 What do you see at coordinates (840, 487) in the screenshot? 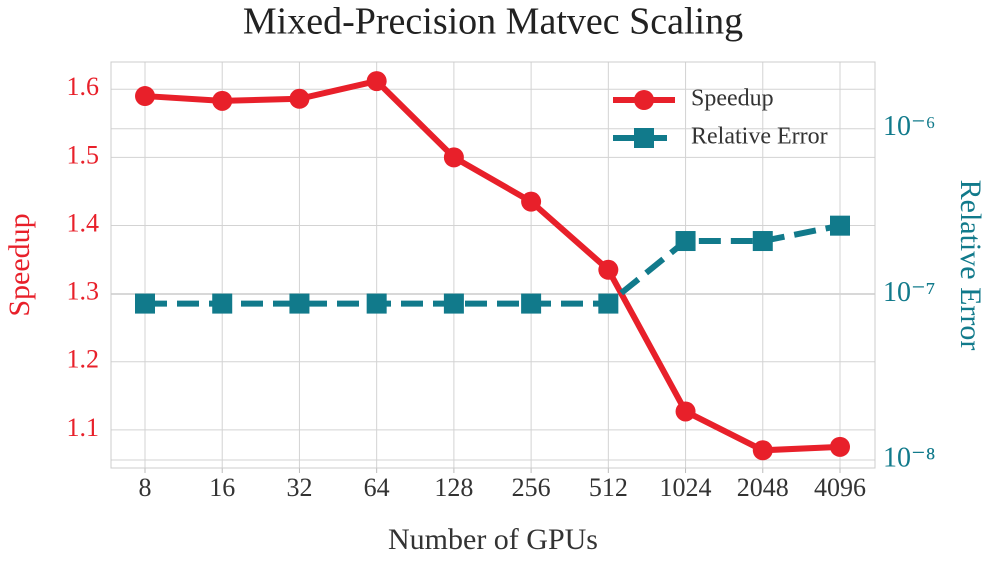
I see `x-tick-label: 4096` at bounding box center [840, 487].